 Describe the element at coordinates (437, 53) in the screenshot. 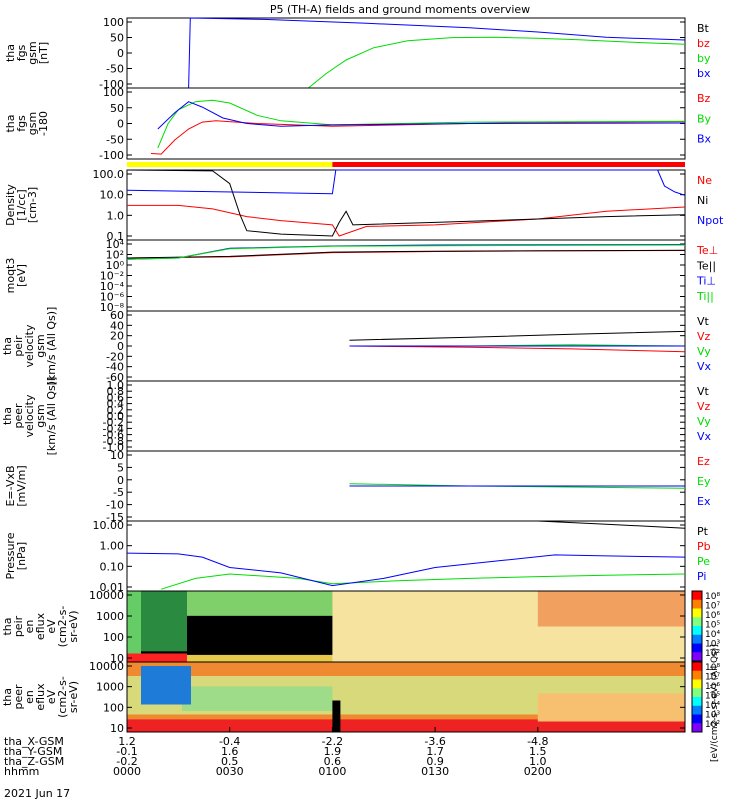

I see `series-fgs-bx` at that location.